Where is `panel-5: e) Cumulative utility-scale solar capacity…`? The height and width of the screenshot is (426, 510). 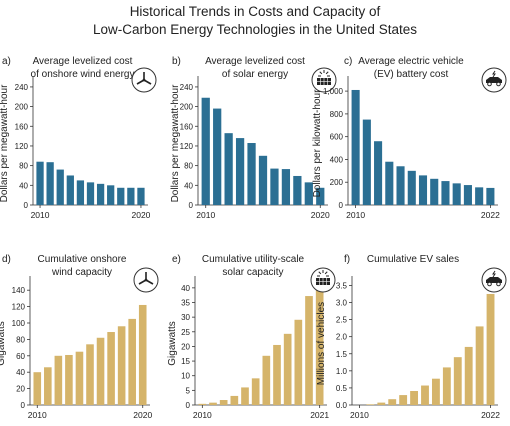
panel-5: e) Cumulative utility-scale solar capacity… is located at coordinates (251, 337).